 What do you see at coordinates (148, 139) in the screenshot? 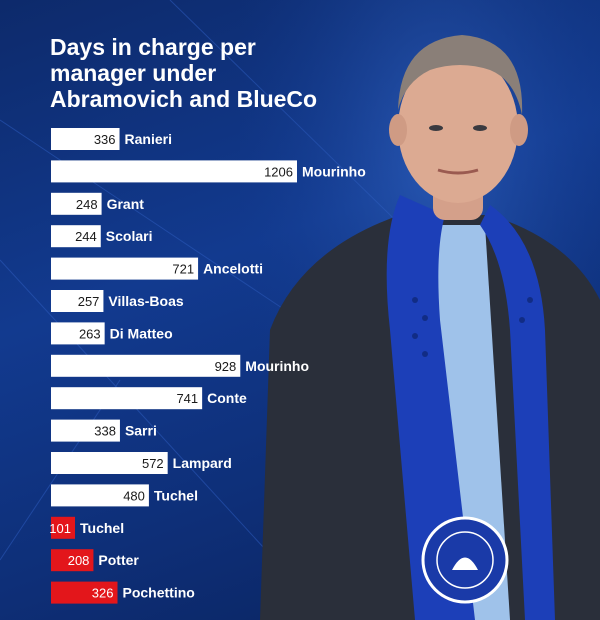
I see `bar-category-label: Ranieri` at bounding box center [148, 139].